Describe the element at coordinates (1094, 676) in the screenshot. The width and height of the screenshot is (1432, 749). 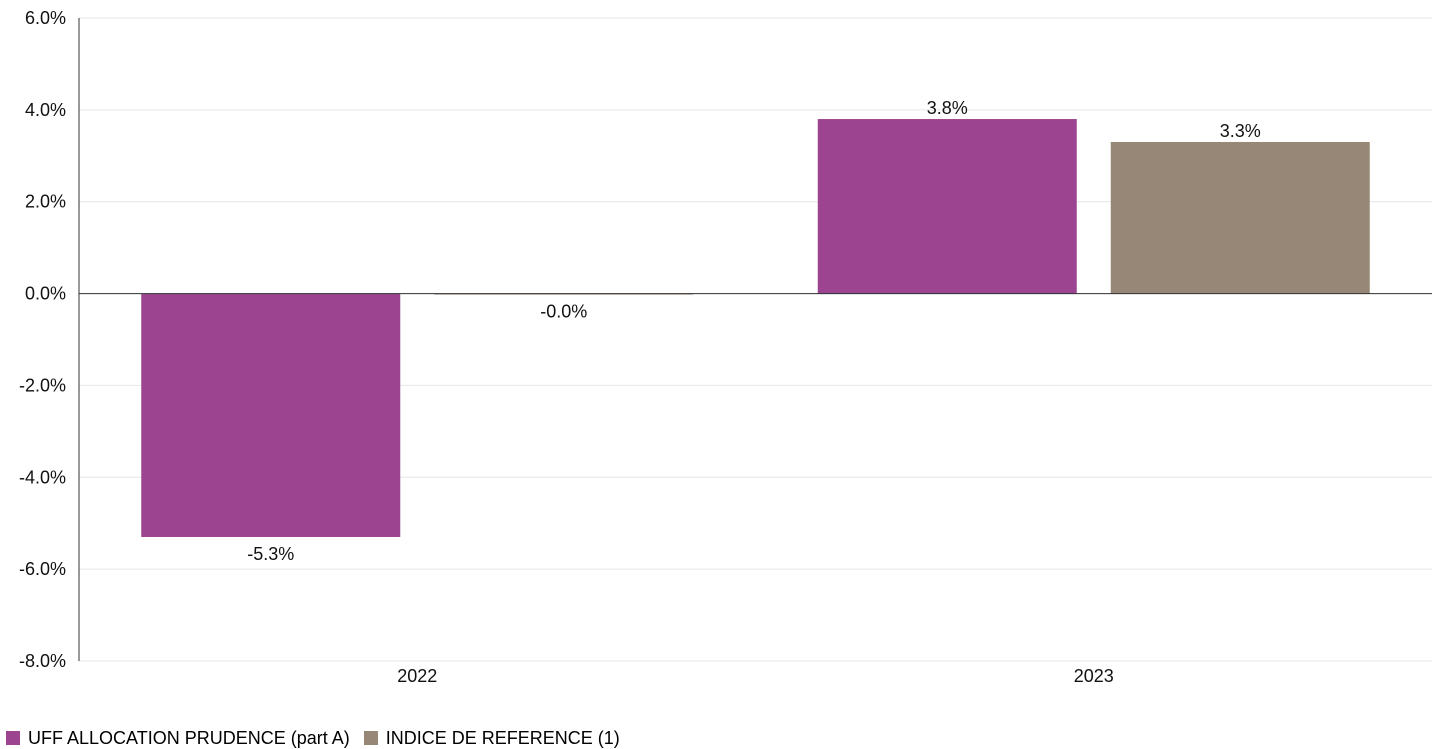
I see `x-tick-label: 2023` at that location.